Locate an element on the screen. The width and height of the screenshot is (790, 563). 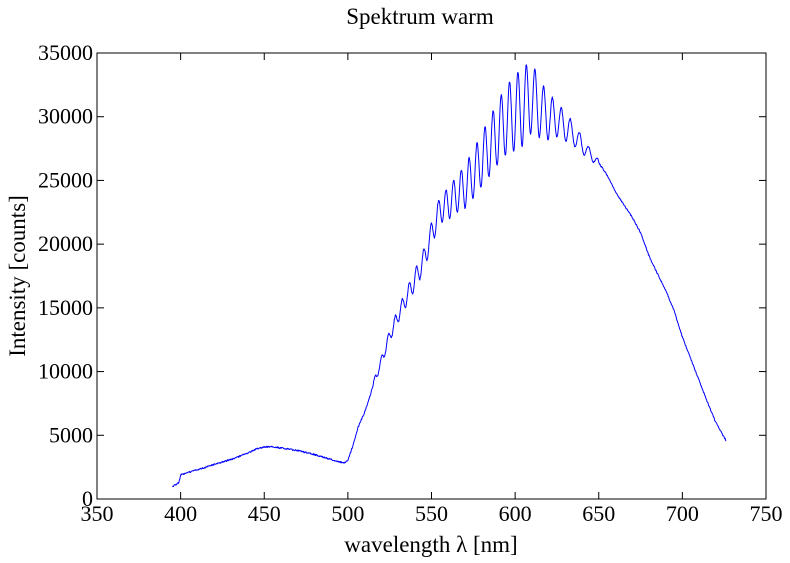
y-tick-label: 30000 is located at coordinates (65, 116).